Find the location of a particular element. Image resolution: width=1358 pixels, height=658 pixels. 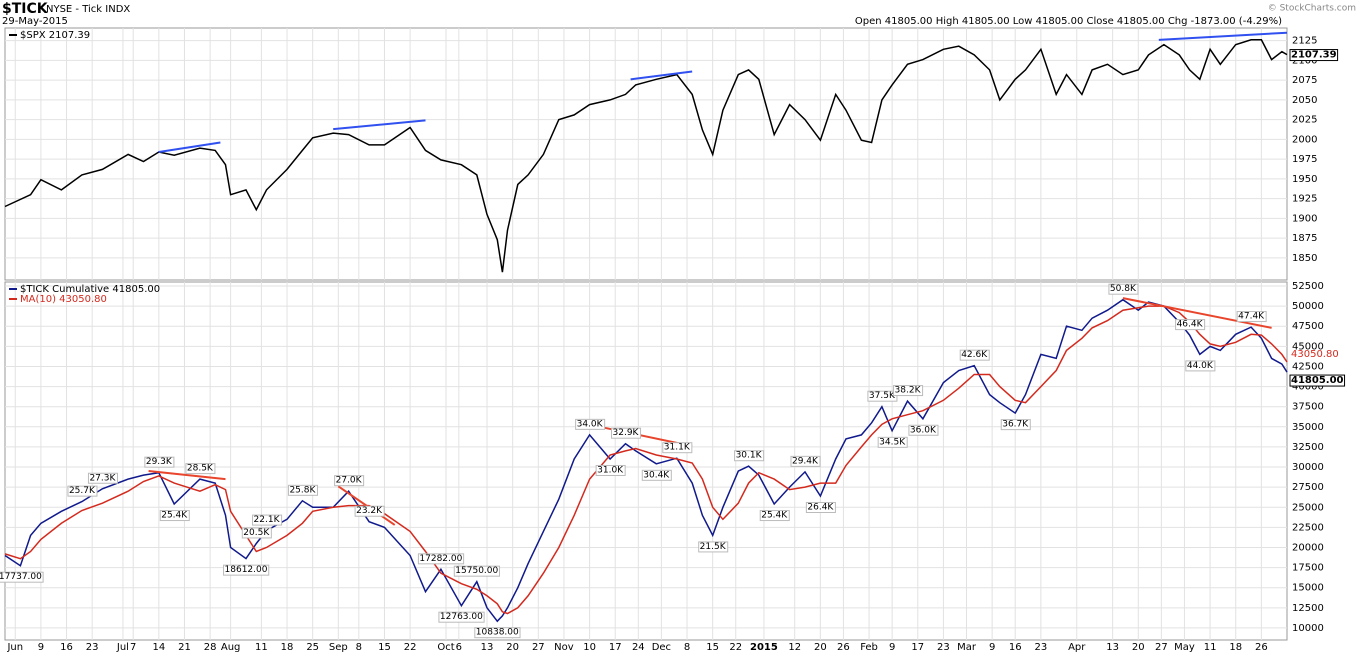

annotation-label: 15750.00 is located at coordinates (476, 571).